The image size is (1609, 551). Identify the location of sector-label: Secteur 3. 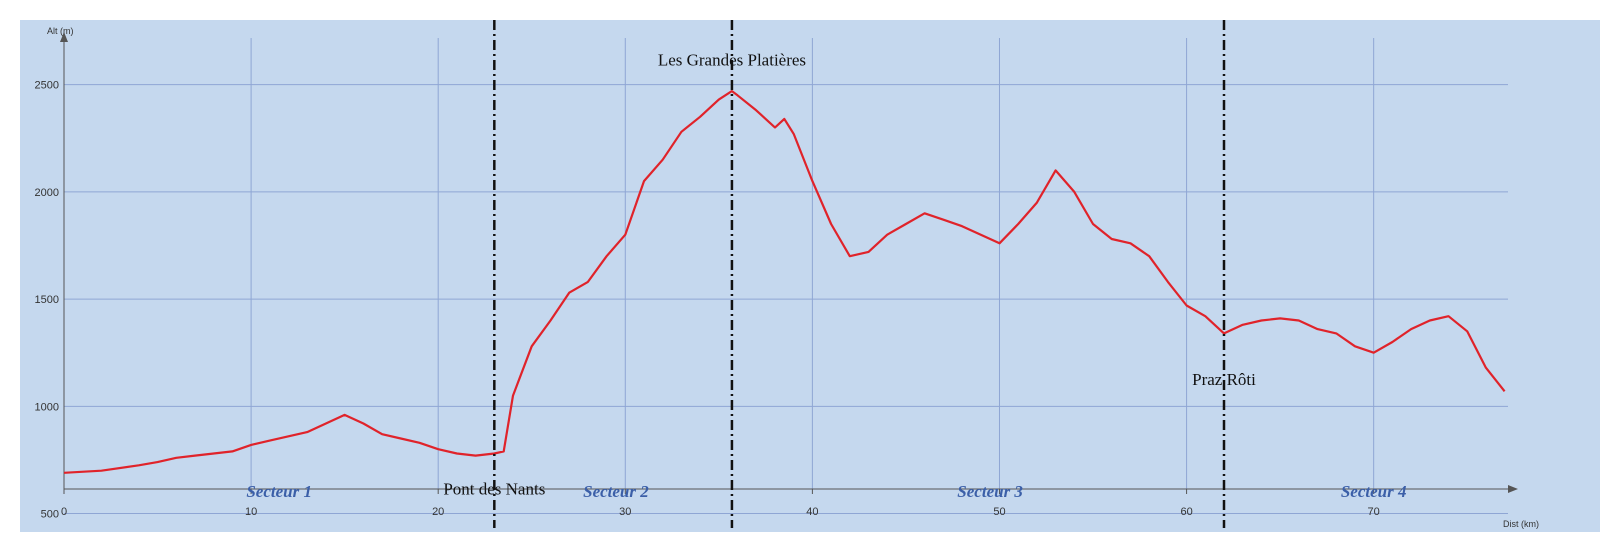
(990, 491).